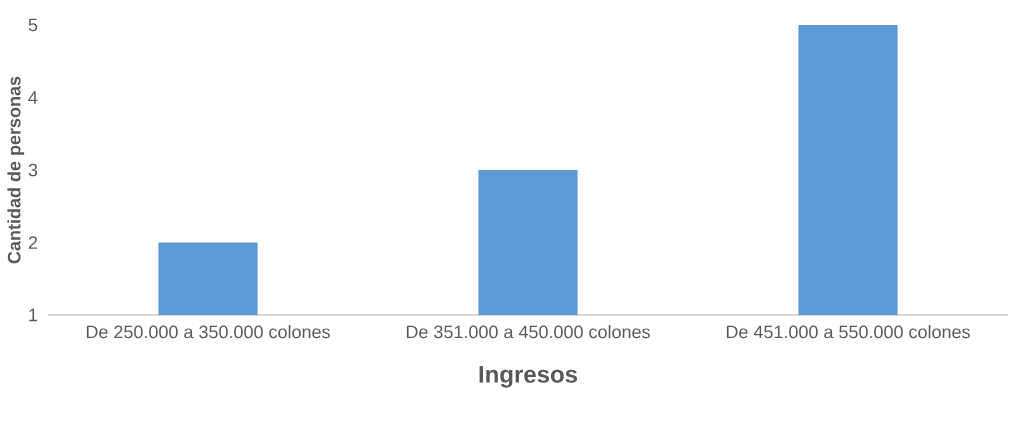  Describe the element at coordinates (528, 377) in the screenshot. I see `x-axis-title: Ingresos` at that location.